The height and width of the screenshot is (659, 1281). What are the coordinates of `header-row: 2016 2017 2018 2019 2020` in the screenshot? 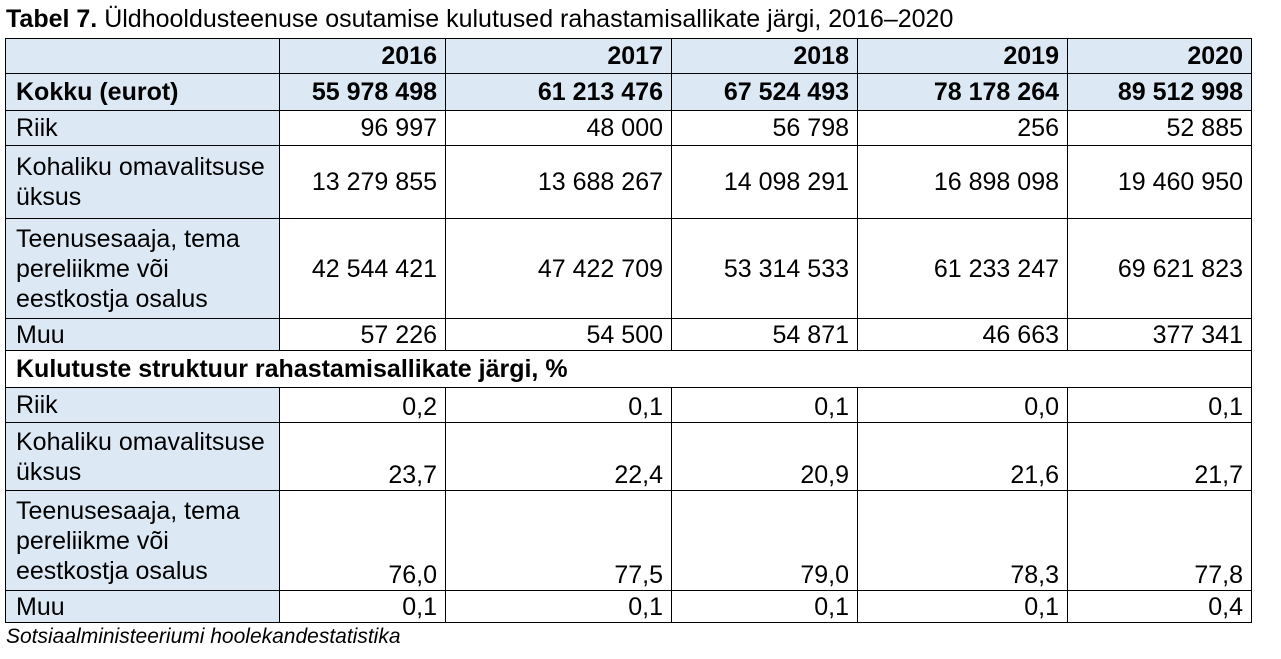 It's located at (628, 56).